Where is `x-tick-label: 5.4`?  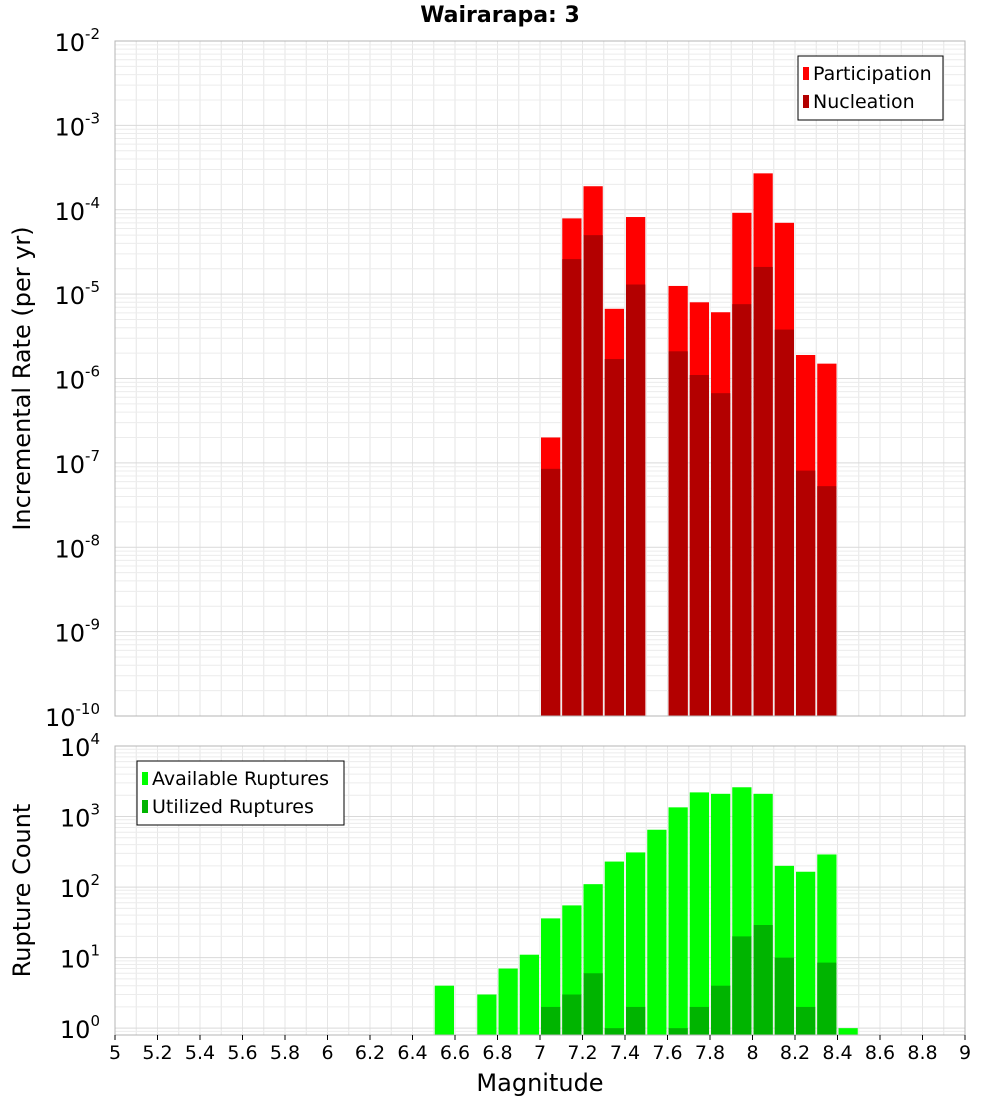
x-tick-label: 5.4 is located at coordinates (200, 1053).